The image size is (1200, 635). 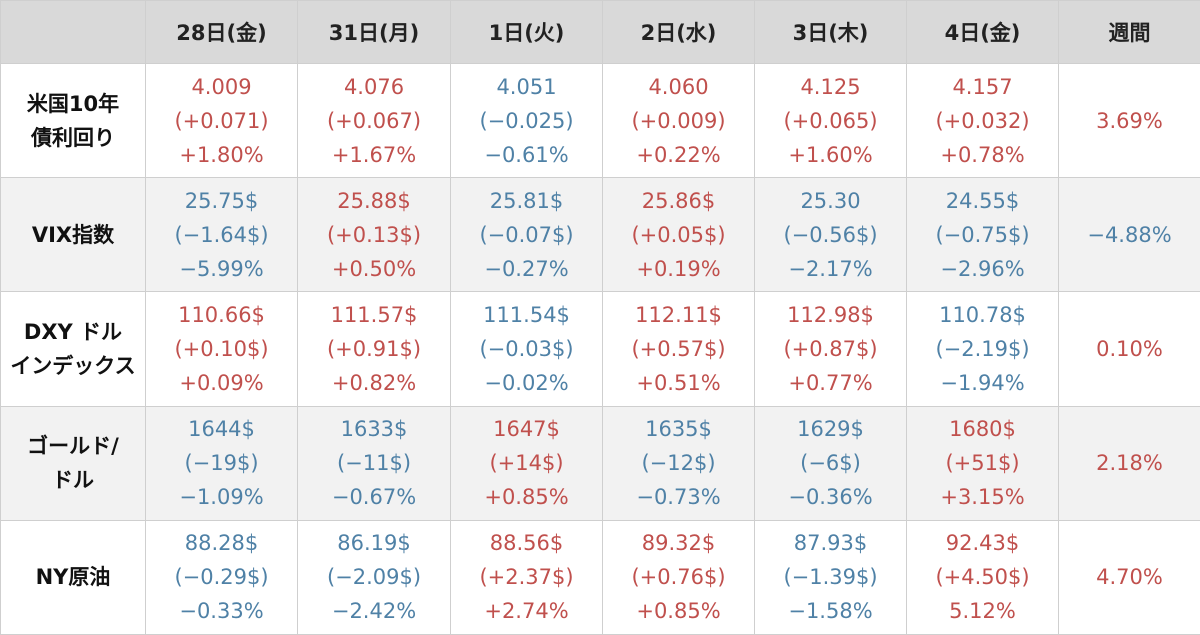 I want to click on price-change-percent: +1.67%, so click(x=374, y=154).